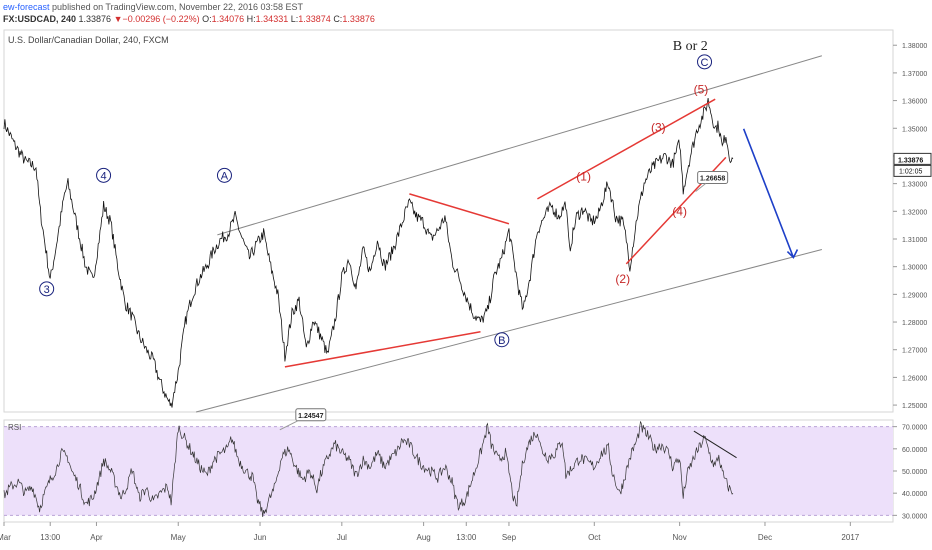  What do you see at coordinates (382, 349) in the screenshot?
I see `triangle-lower-line` at bounding box center [382, 349].